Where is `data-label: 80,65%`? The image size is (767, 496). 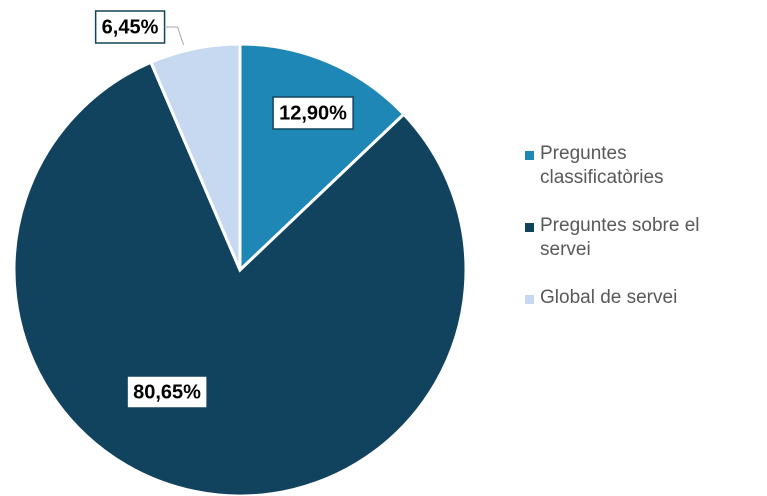 data-label: 80,65% is located at coordinates (167, 392).